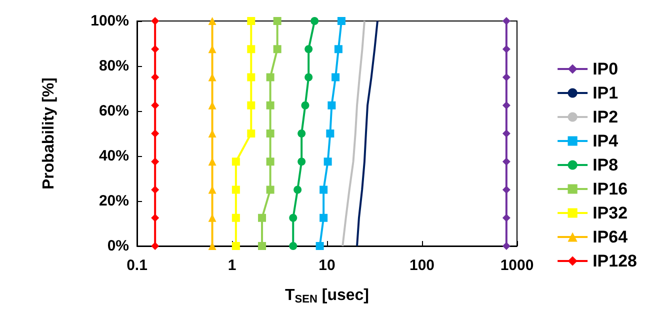 This screenshot has width=660, height=330. I want to click on x-tick-label: 1, so click(232, 265).